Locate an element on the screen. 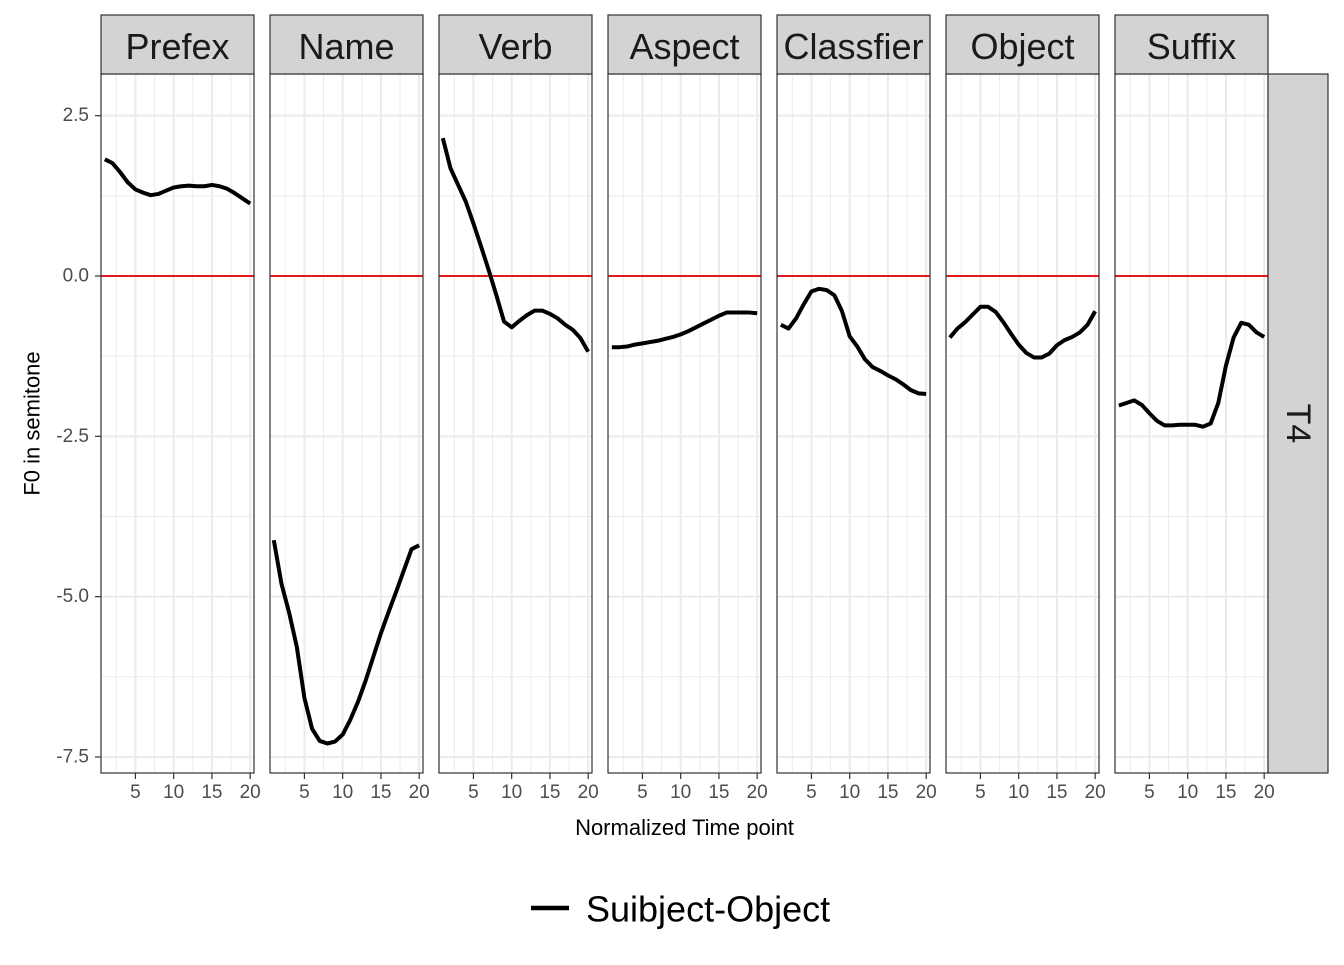  row-strip-box is located at coordinates (1298, 423).